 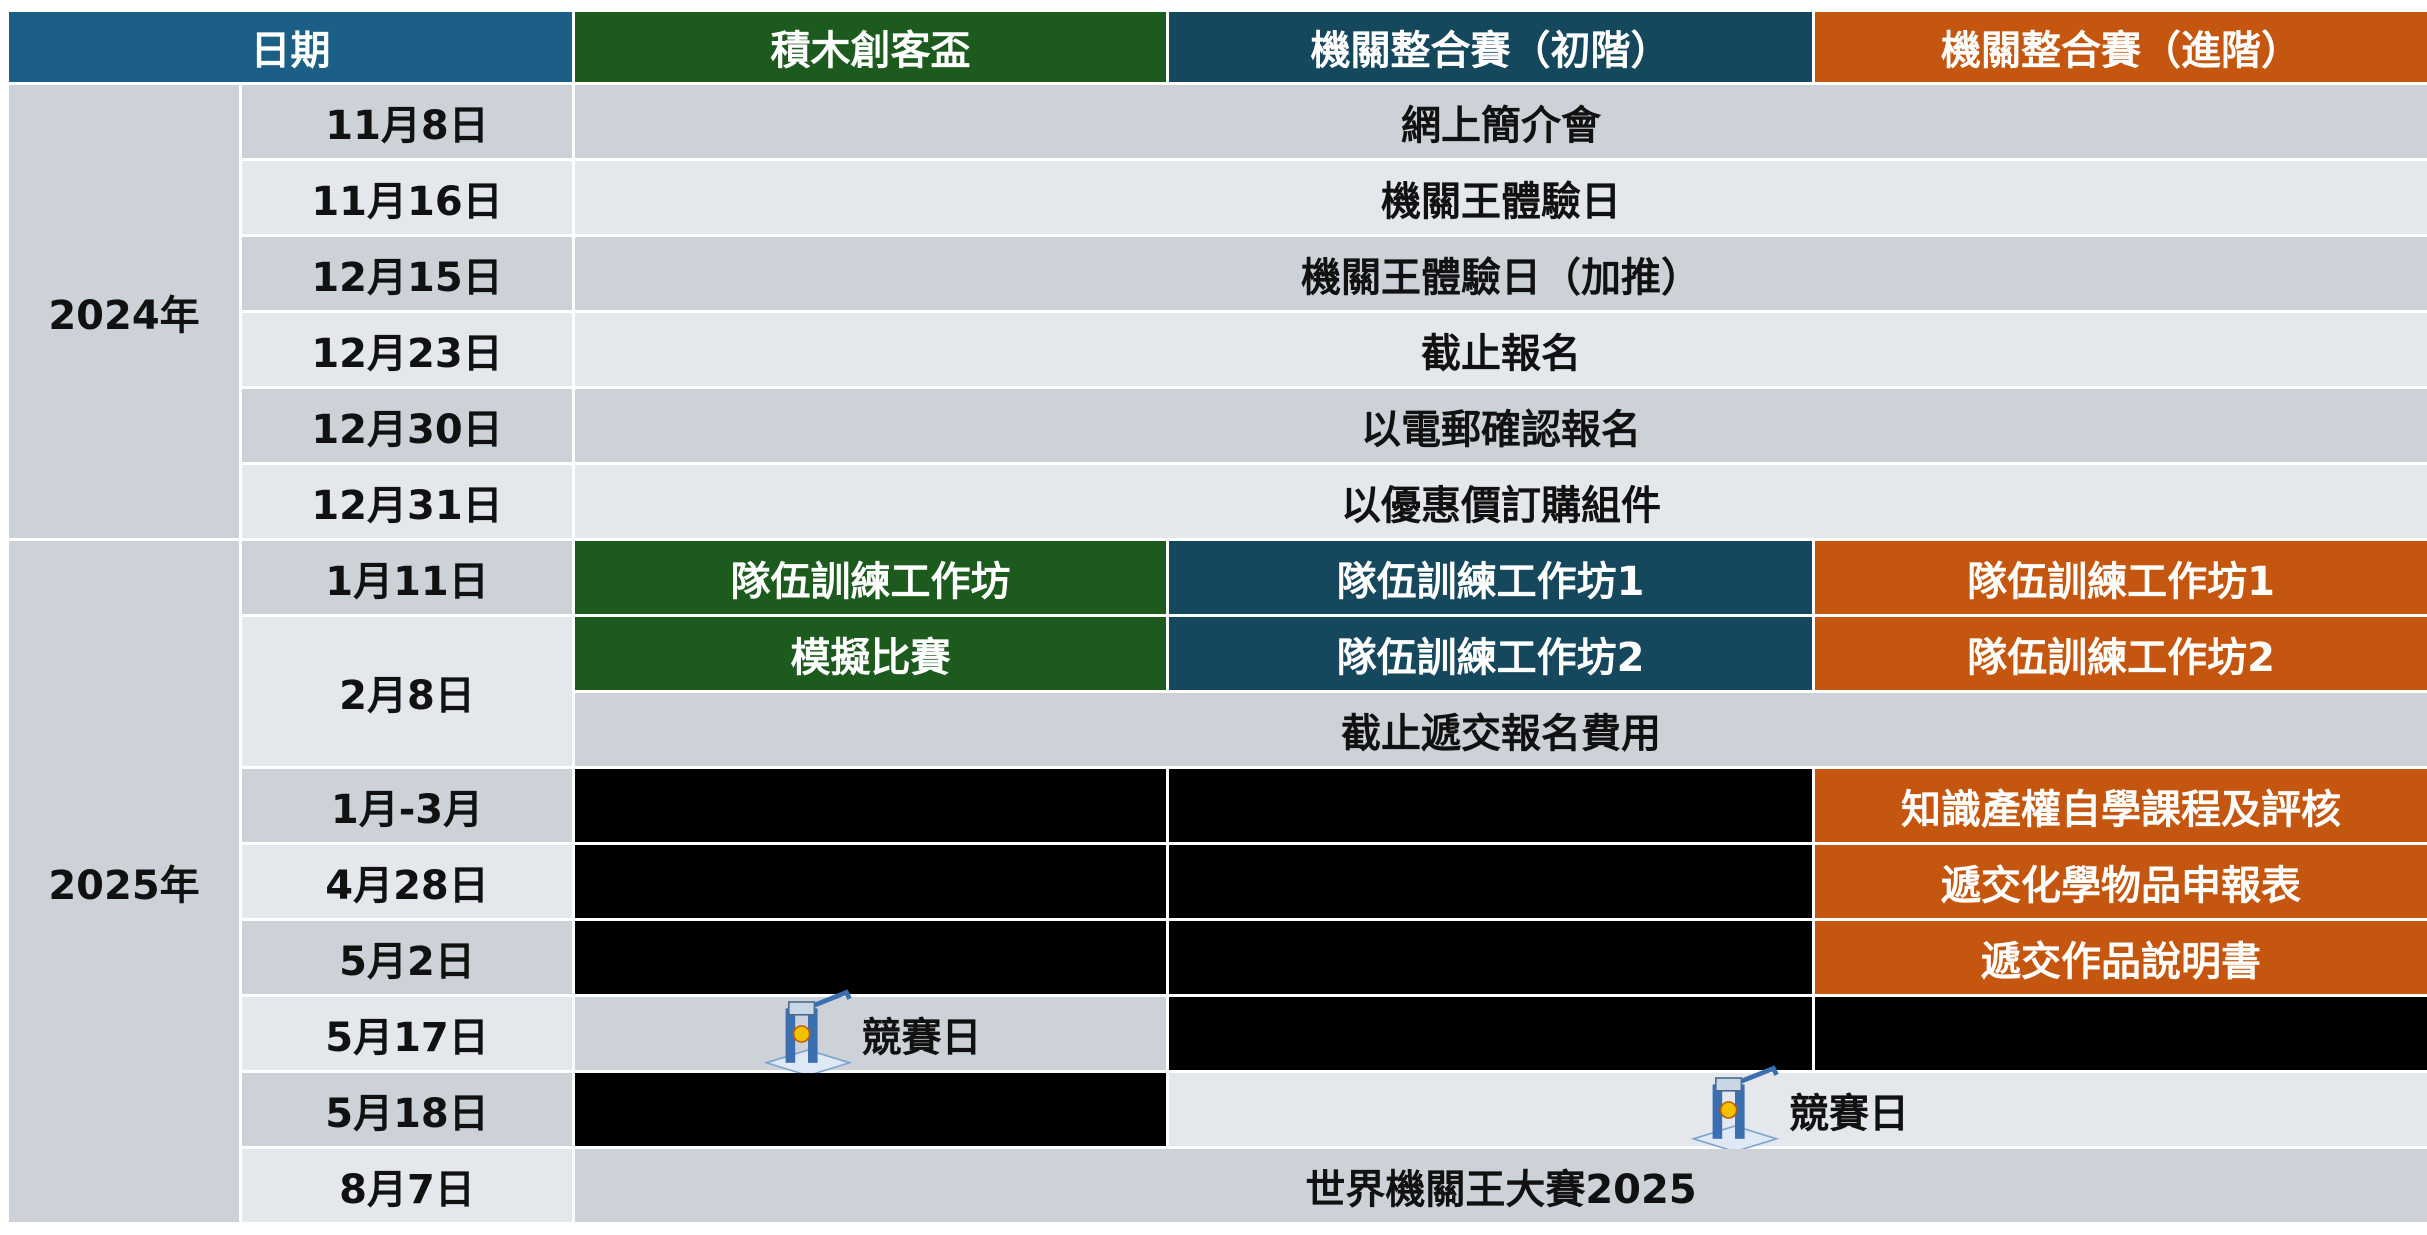 I want to click on year-cell: 2024年, so click(x=124, y=311).